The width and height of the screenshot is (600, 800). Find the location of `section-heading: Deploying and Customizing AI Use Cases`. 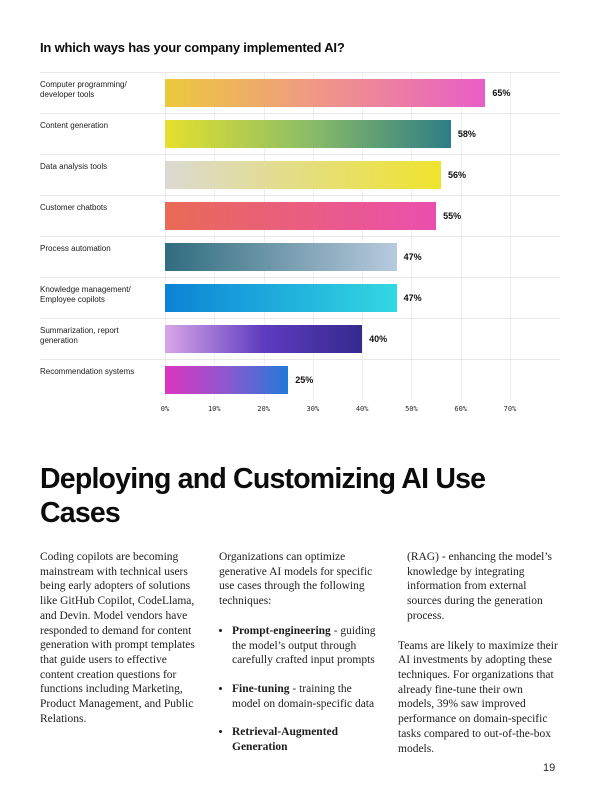

section-heading: Deploying and Customizing AI Use Cases is located at coordinates (263, 496).